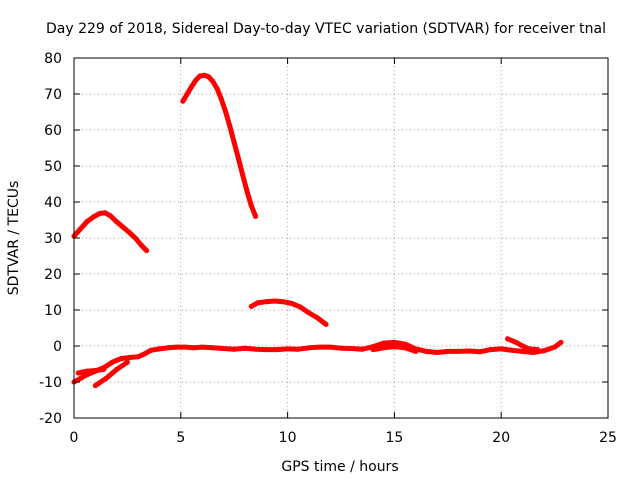 This screenshot has height=480, width=640. Describe the element at coordinates (339, 467) in the screenshot. I see `x-axis-label: GPS time / hours` at that location.